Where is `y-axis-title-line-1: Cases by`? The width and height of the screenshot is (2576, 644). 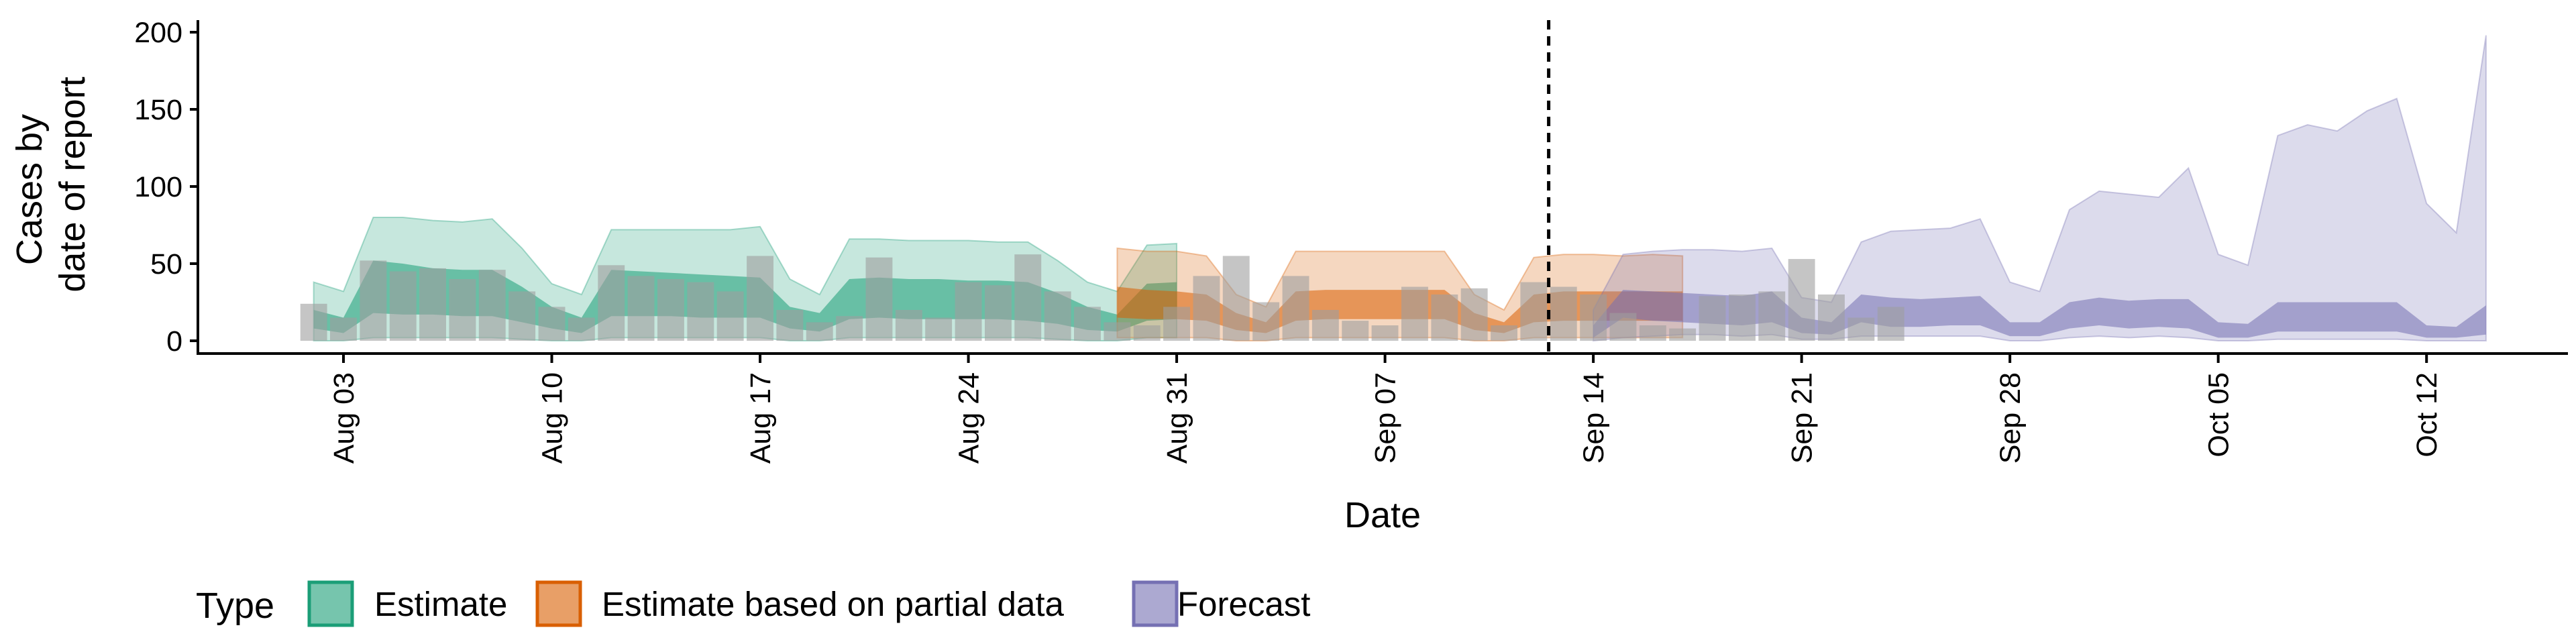
y-axis-title-line-1: Cases by is located at coordinates (29, 189).